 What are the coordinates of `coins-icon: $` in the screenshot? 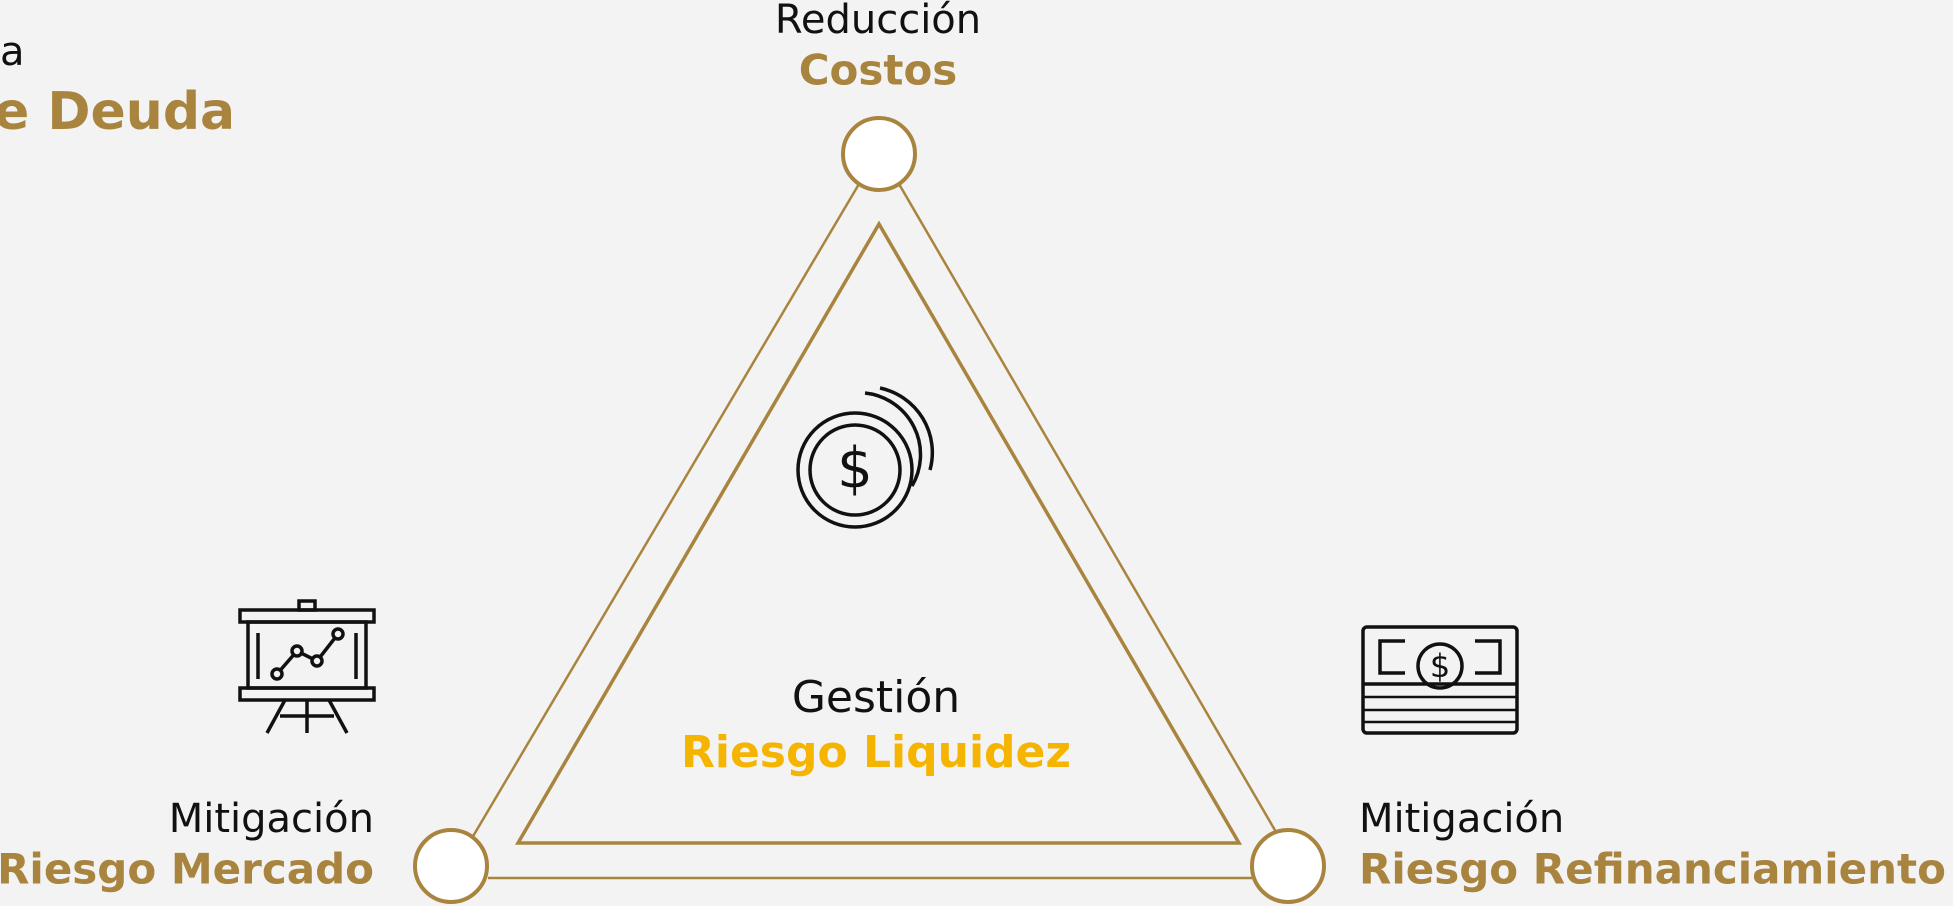 It's located at (865, 457).